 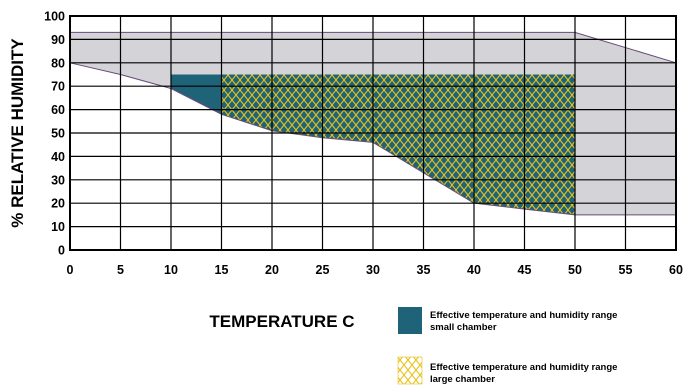 I want to click on y-tick-label: 90, so click(x=58, y=40).